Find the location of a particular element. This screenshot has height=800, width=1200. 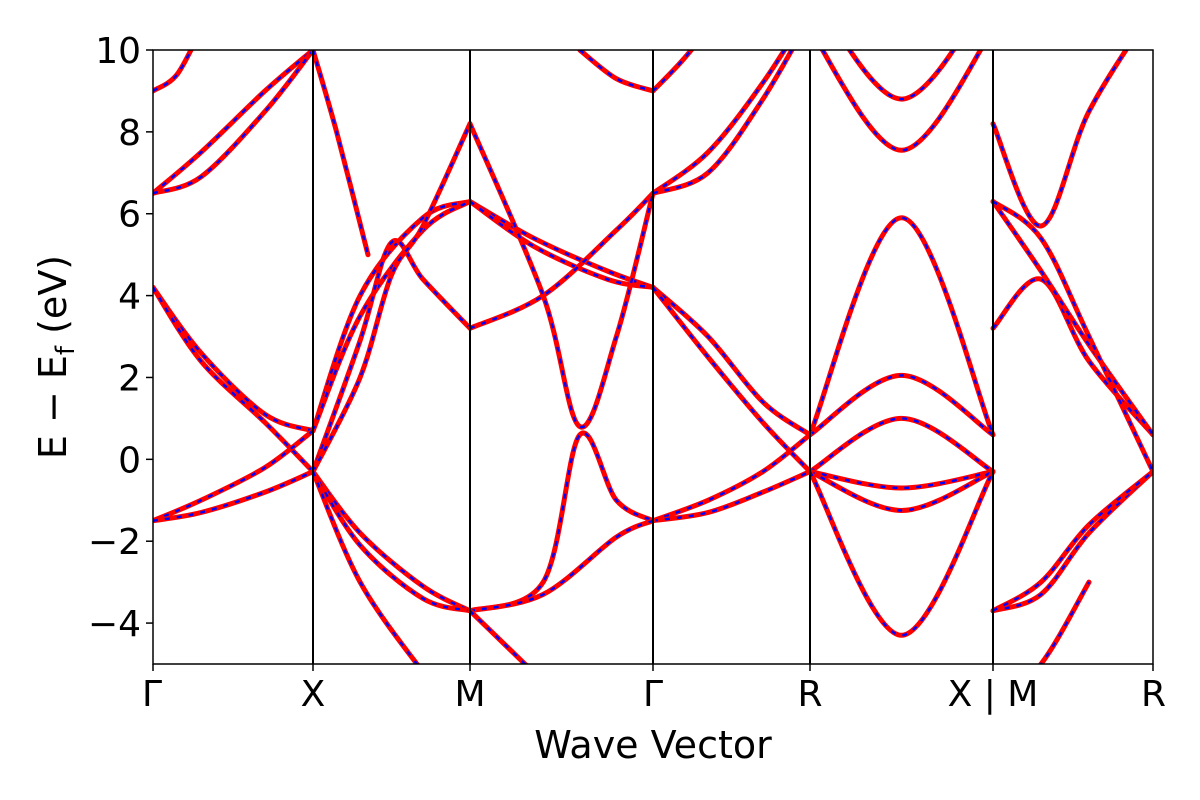

y-tick-label: 4 is located at coordinates (129, 297).